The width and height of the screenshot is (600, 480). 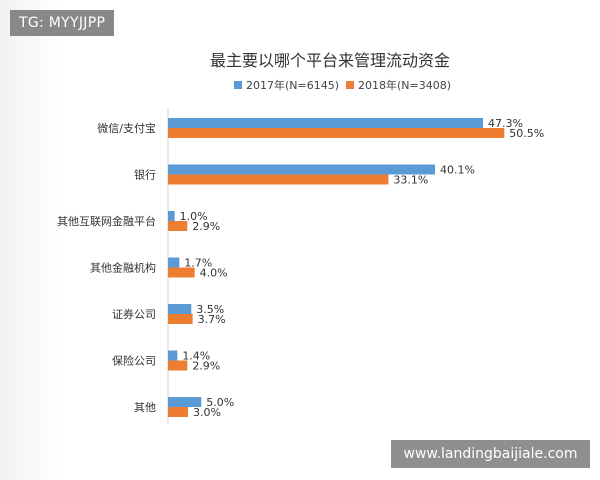 I want to click on category-label: 其他互联网金融平台, so click(x=106, y=221).